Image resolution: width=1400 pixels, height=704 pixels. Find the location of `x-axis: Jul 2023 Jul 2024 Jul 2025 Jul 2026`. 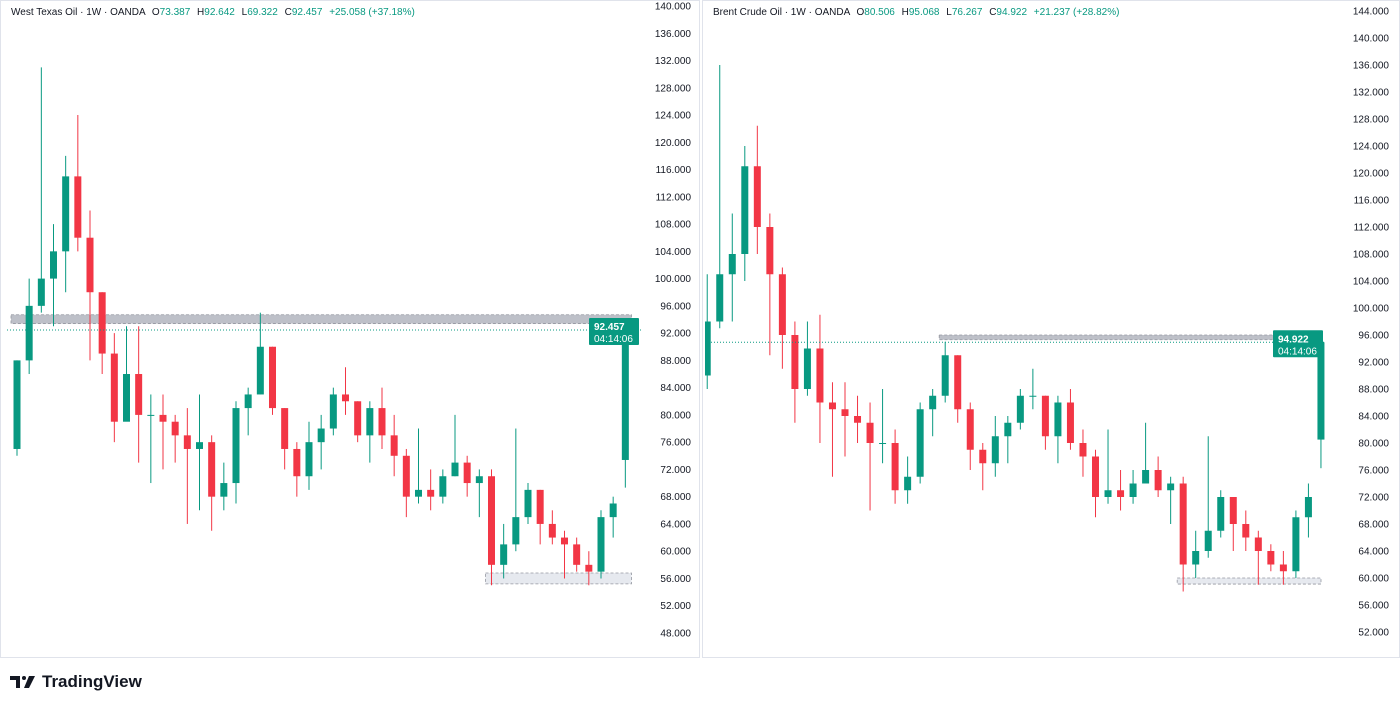

x-axis: Jul 2023 Jul 2024 Jul 2025 Jul 2026 is located at coordinates (1029, 648).